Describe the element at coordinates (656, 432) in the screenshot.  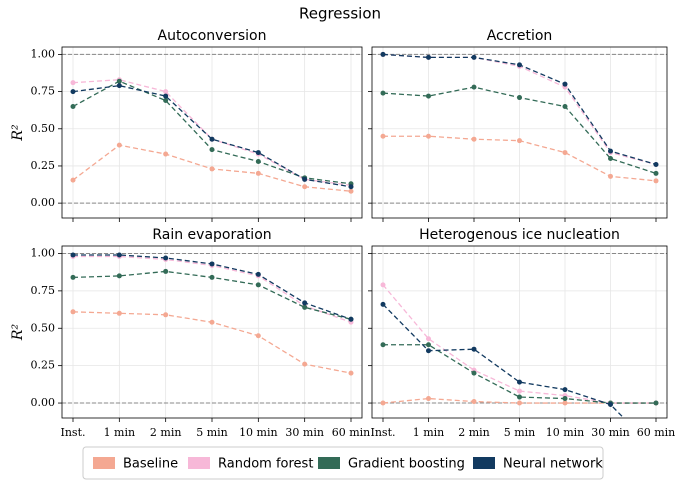
I see `x-tick-label: 60 min` at that location.